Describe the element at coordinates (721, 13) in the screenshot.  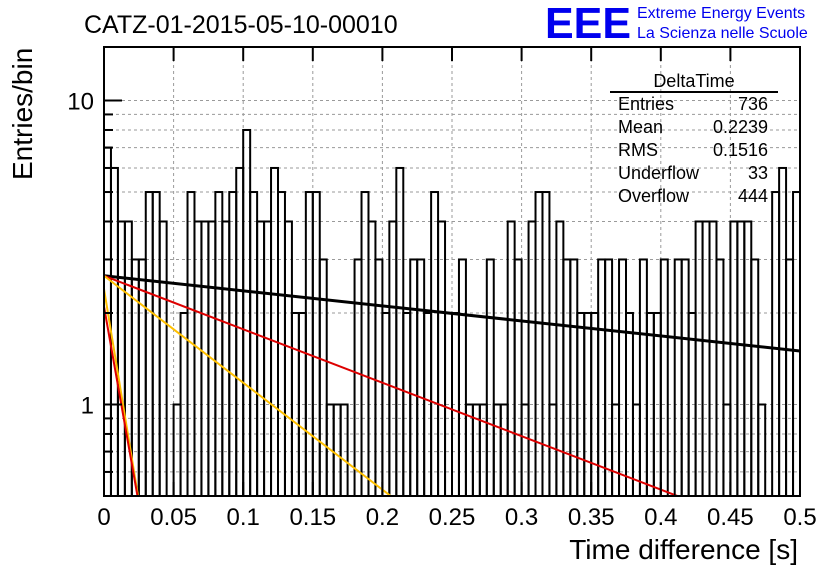
I see `logo-line-1: Extreme Energy Events` at that location.